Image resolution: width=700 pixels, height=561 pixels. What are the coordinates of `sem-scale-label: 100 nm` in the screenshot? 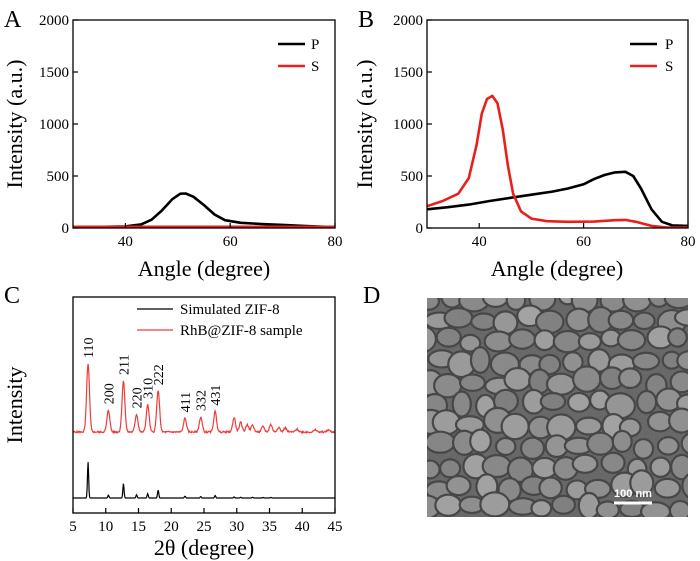 It's located at (633, 494).